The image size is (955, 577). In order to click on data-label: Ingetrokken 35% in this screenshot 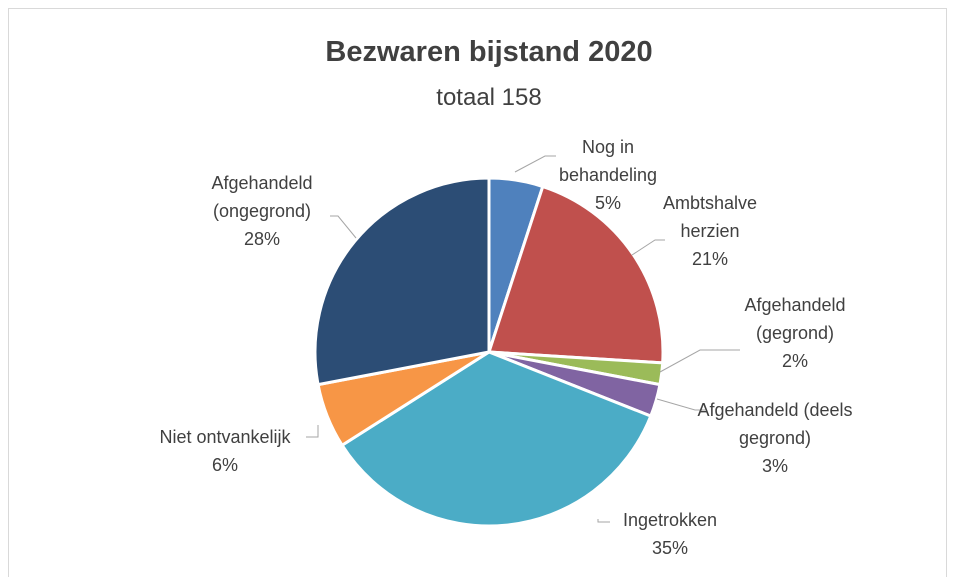, I will do `click(670, 534)`.